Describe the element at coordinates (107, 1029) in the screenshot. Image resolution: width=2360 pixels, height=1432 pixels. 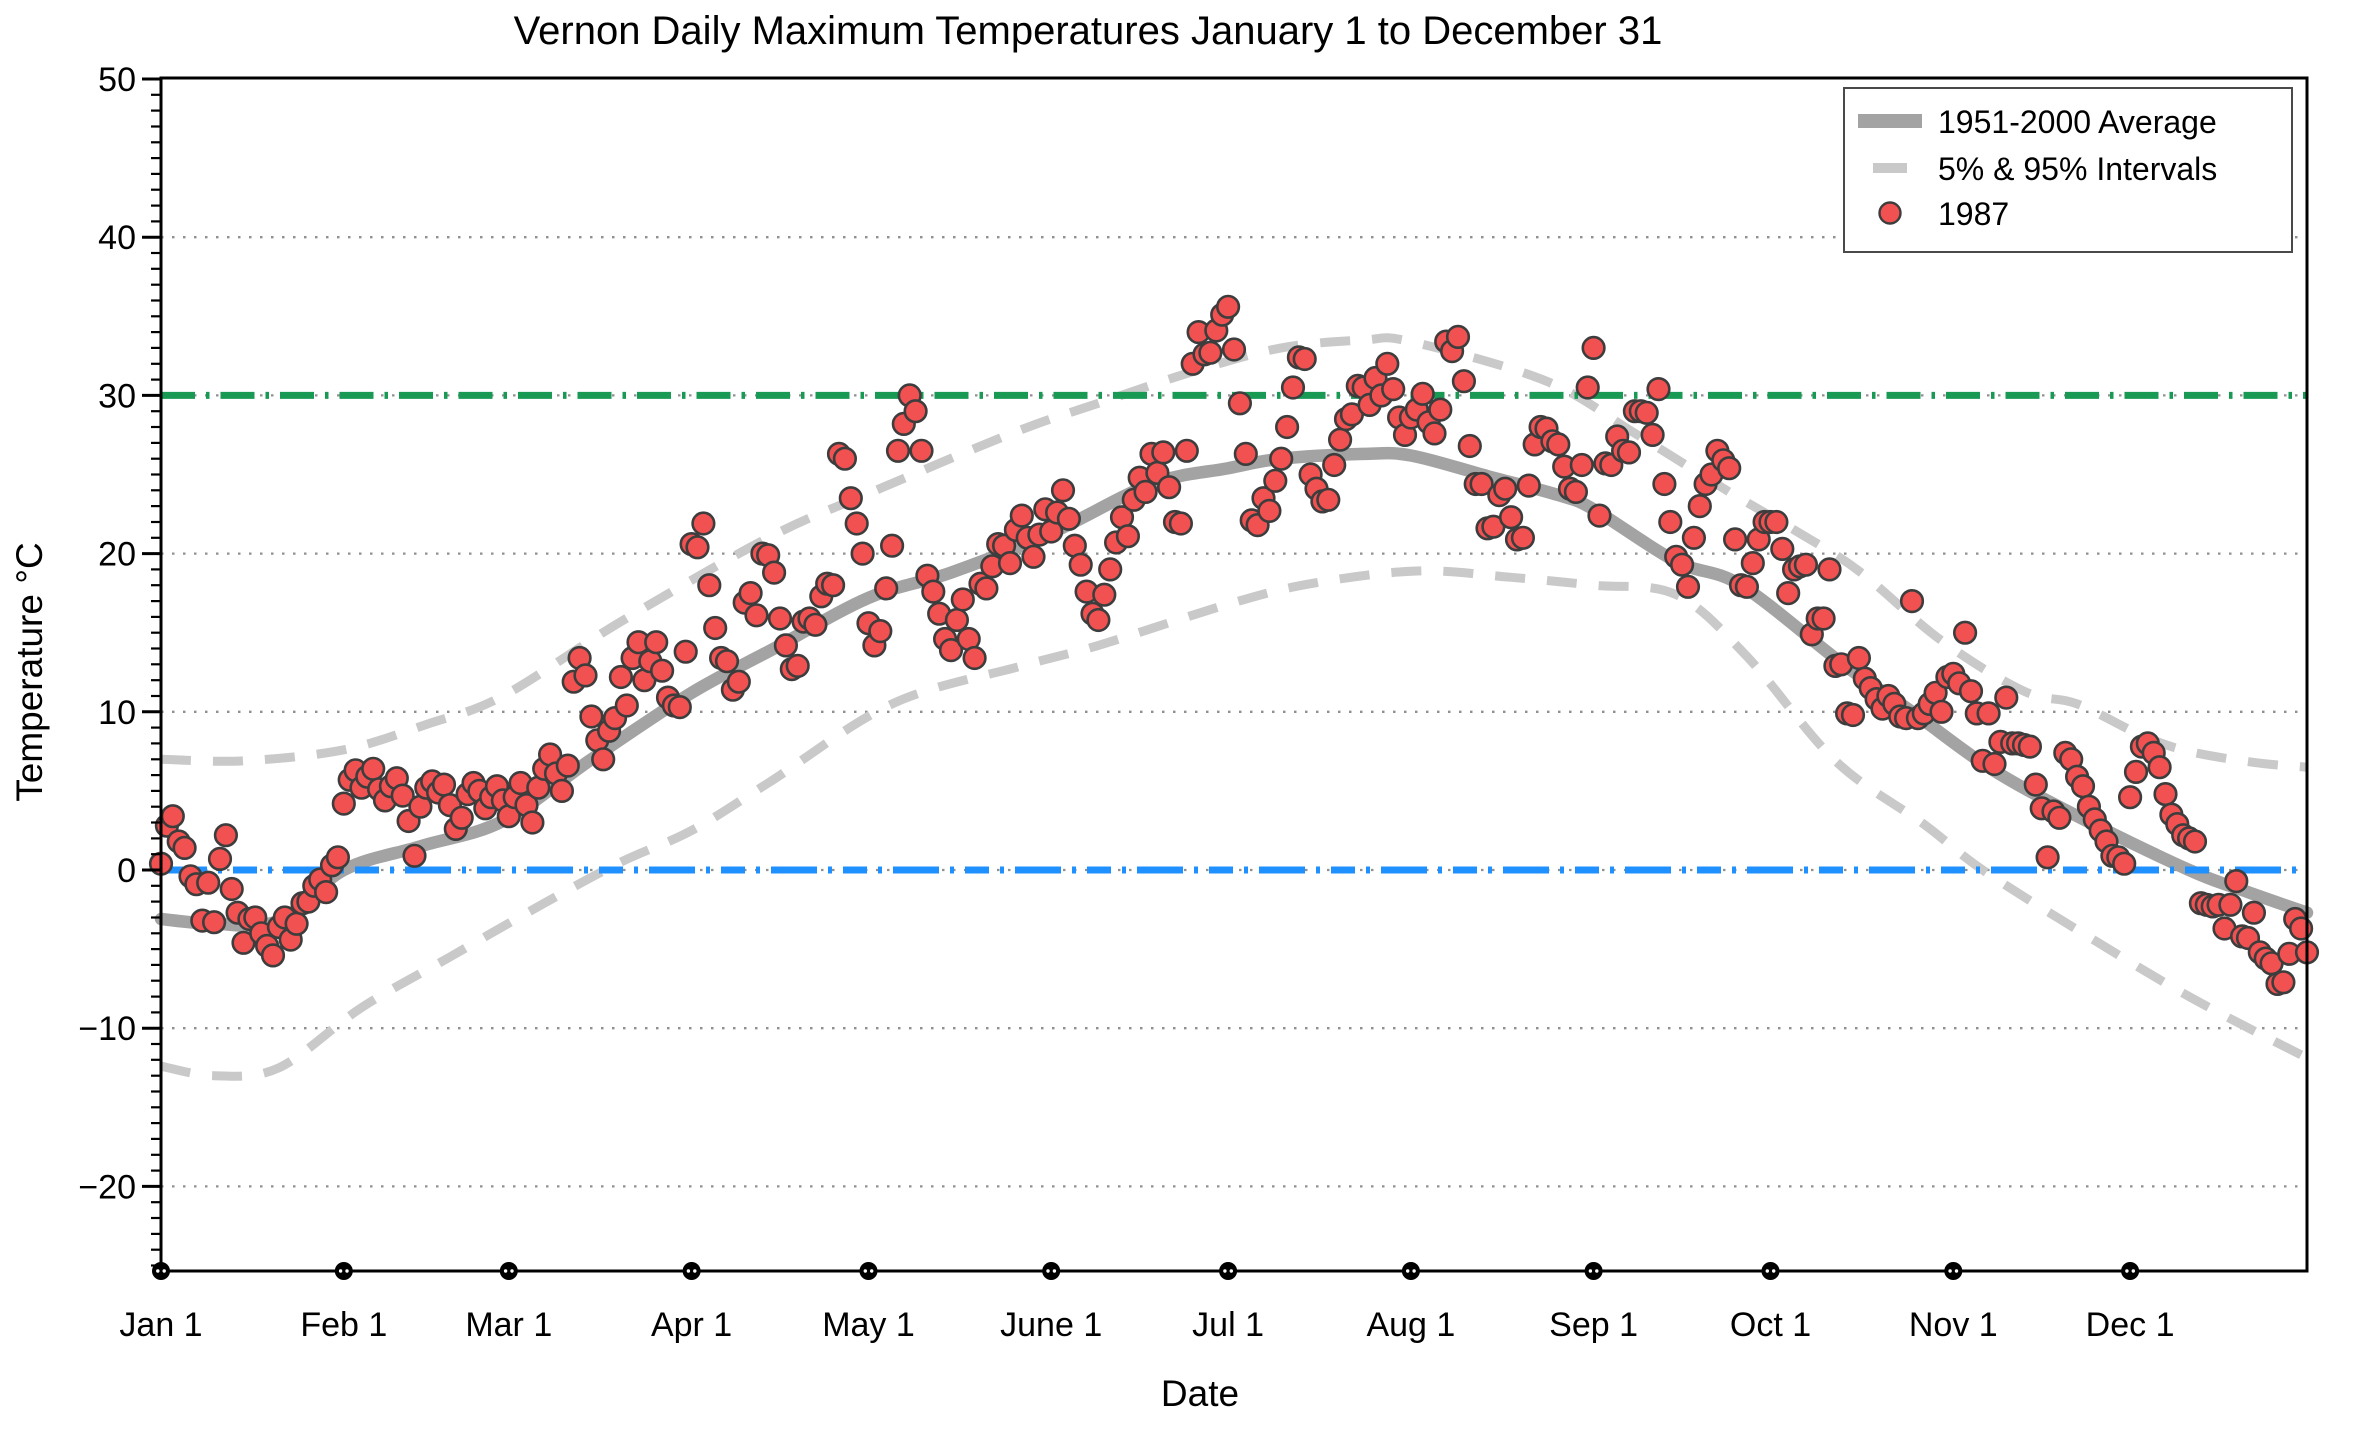
I see `y-tick-label: −10` at that location.